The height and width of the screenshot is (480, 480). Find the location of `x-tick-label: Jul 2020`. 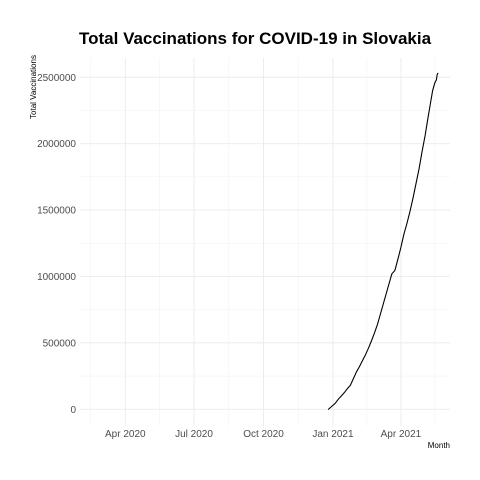

x-tick-label: Jul 2020 is located at coordinates (194, 434).